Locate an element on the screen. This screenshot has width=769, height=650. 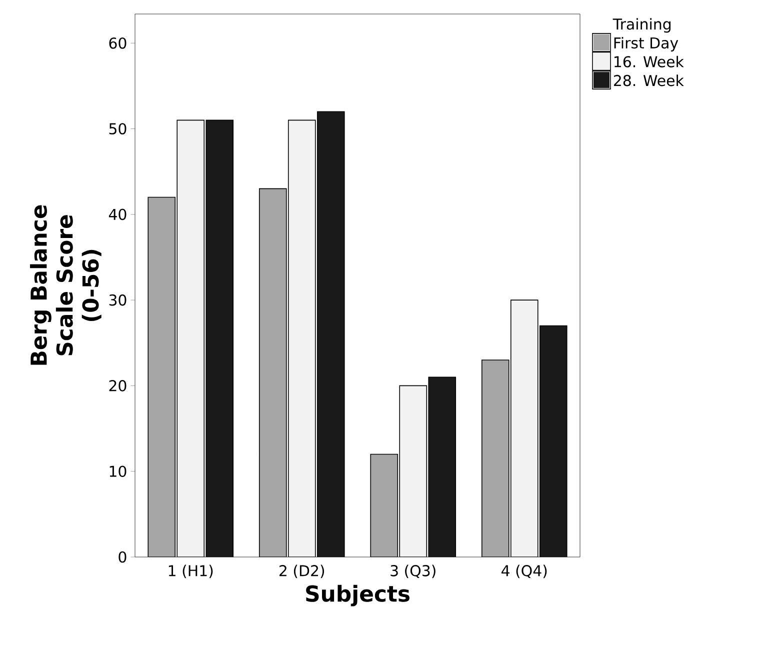
y-tick-label: 60 is located at coordinates (117, 43).